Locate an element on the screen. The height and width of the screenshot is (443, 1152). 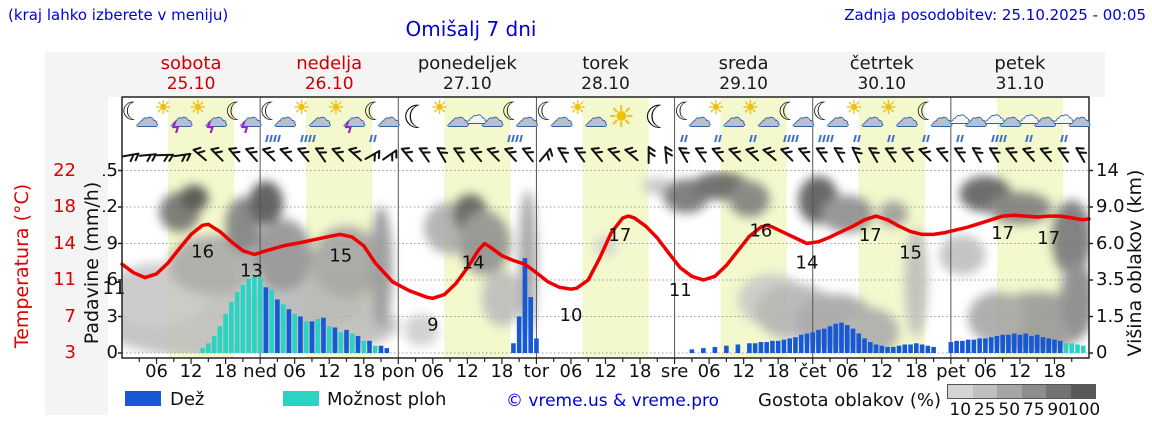
figure-header-strip is located at coordinates (575, 74).